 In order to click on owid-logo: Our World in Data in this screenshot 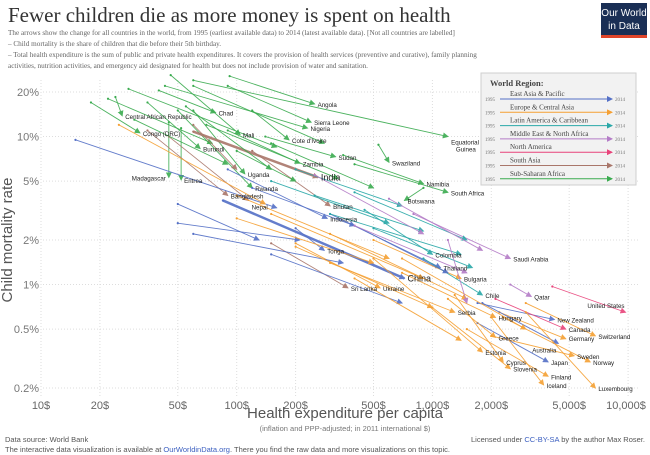, I will do `click(624, 20)`.